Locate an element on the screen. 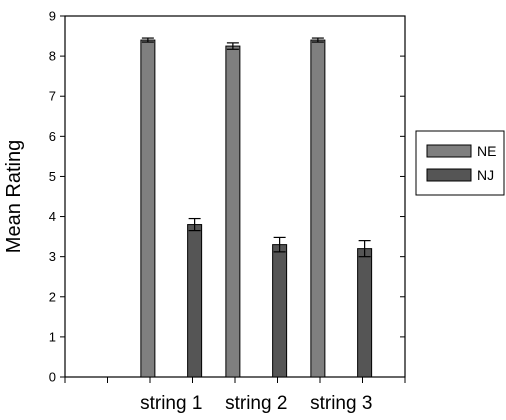 Image resolution: width=506 pixels, height=420 pixels. y-tick-label: 1 is located at coordinates (52, 336).